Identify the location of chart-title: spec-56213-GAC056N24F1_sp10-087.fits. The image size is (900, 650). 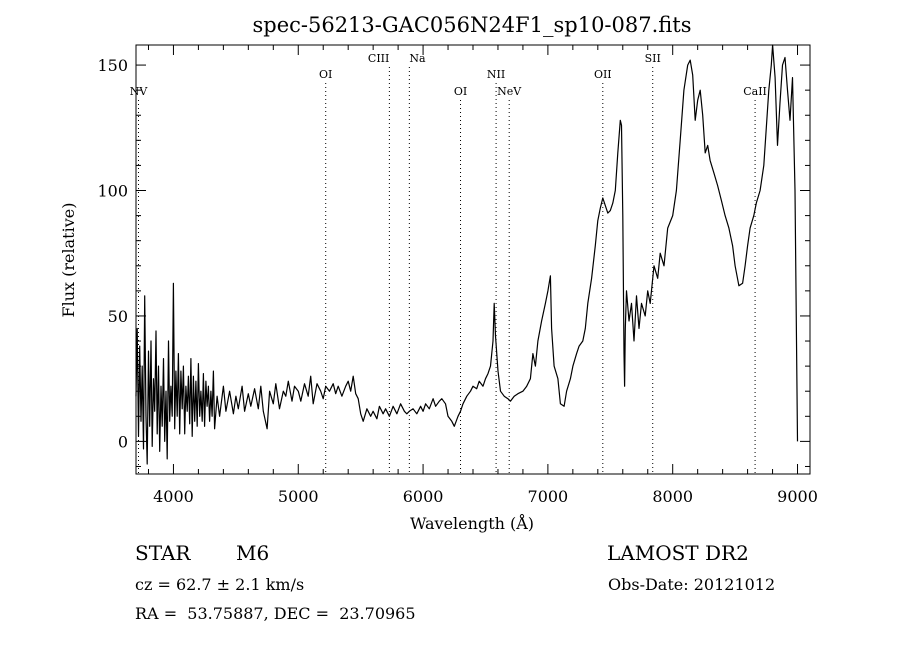
(471, 25).